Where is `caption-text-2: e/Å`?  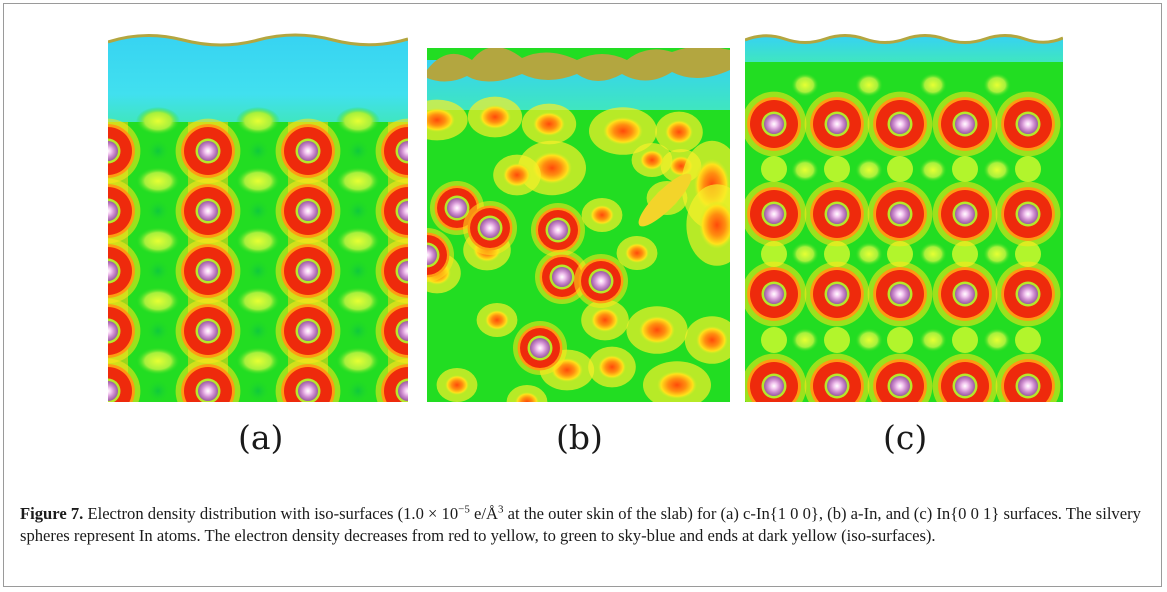 caption-text-2: e/Å is located at coordinates (483, 513).